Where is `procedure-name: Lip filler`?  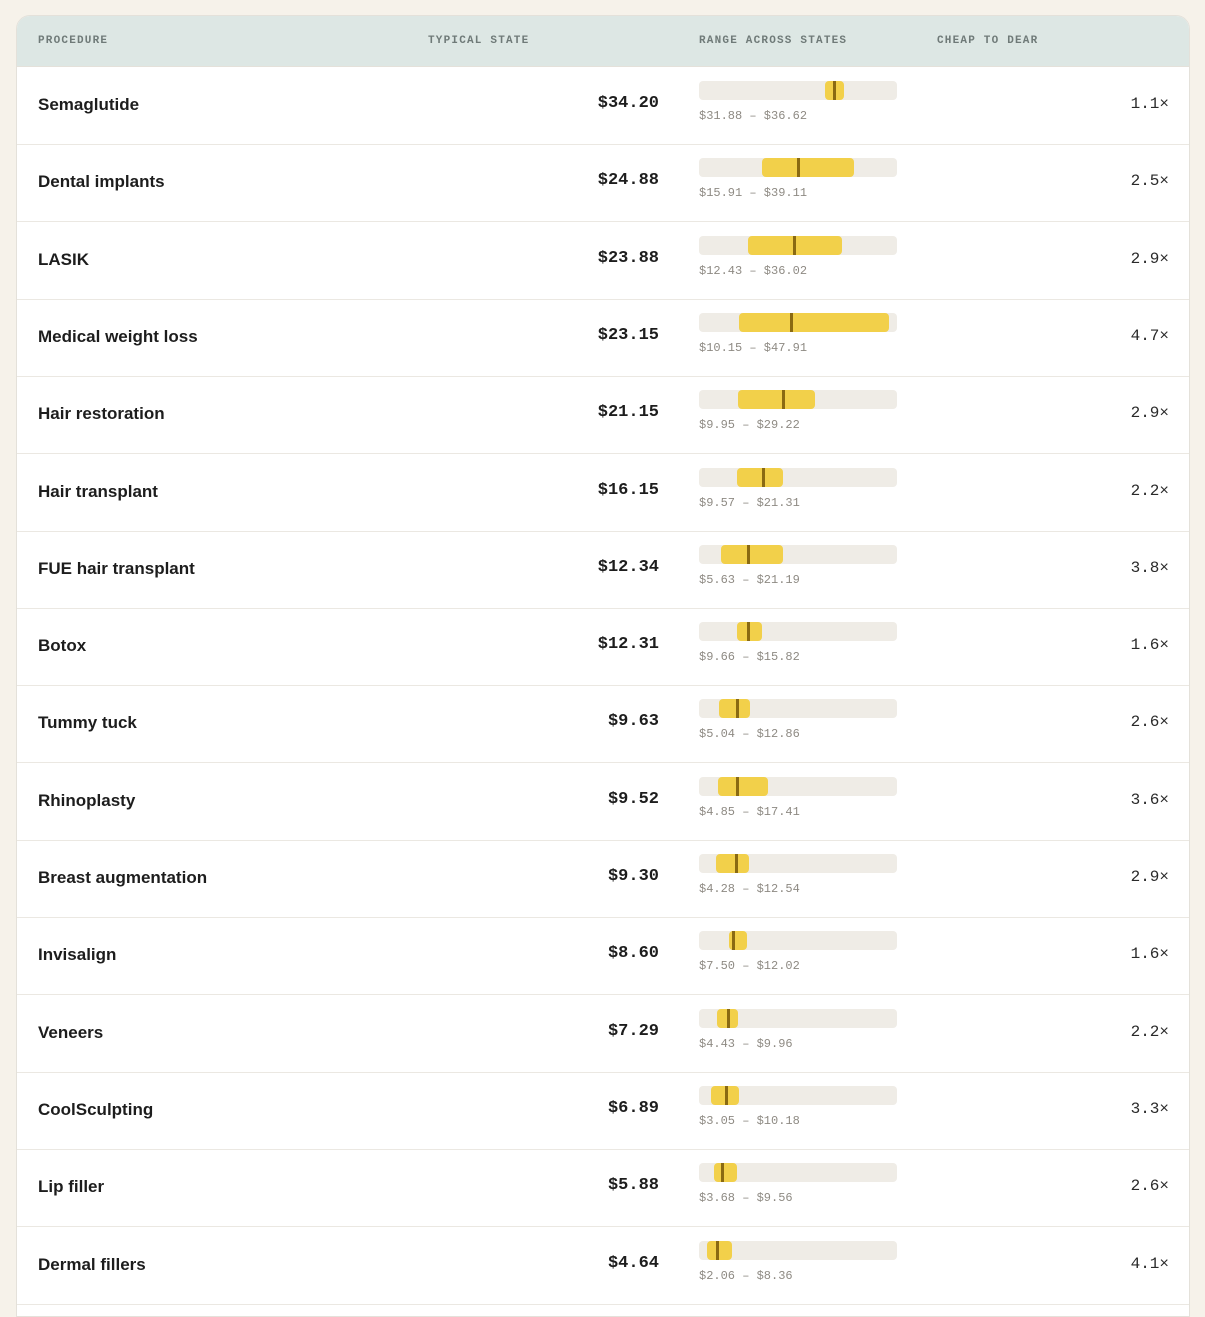 procedure-name: Lip filler is located at coordinates (71, 1187).